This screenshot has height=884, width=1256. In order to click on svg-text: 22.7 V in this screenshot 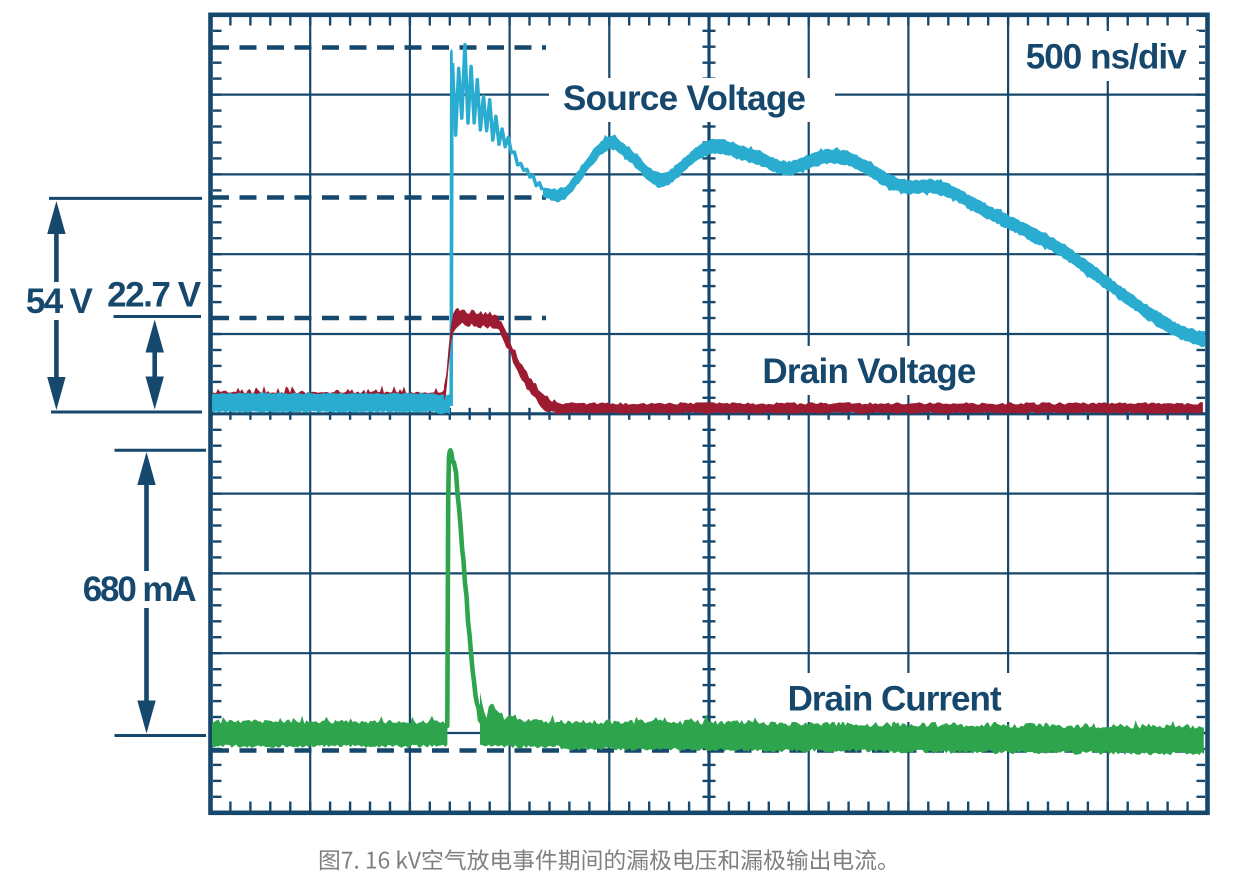, I will do `click(154, 295)`.